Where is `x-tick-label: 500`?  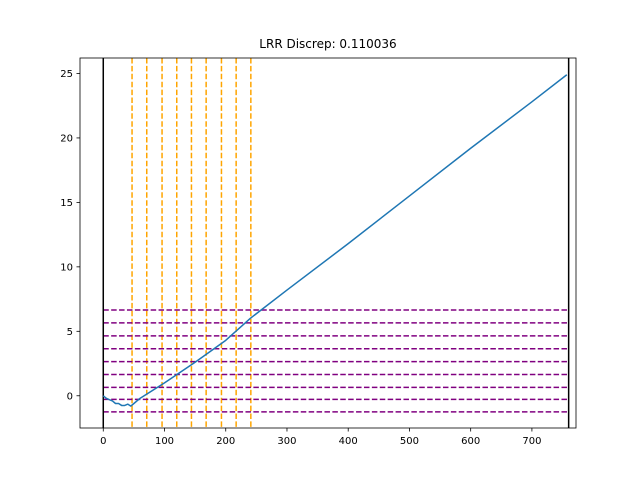
x-tick-label: 500 is located at coordinates (409, 441).